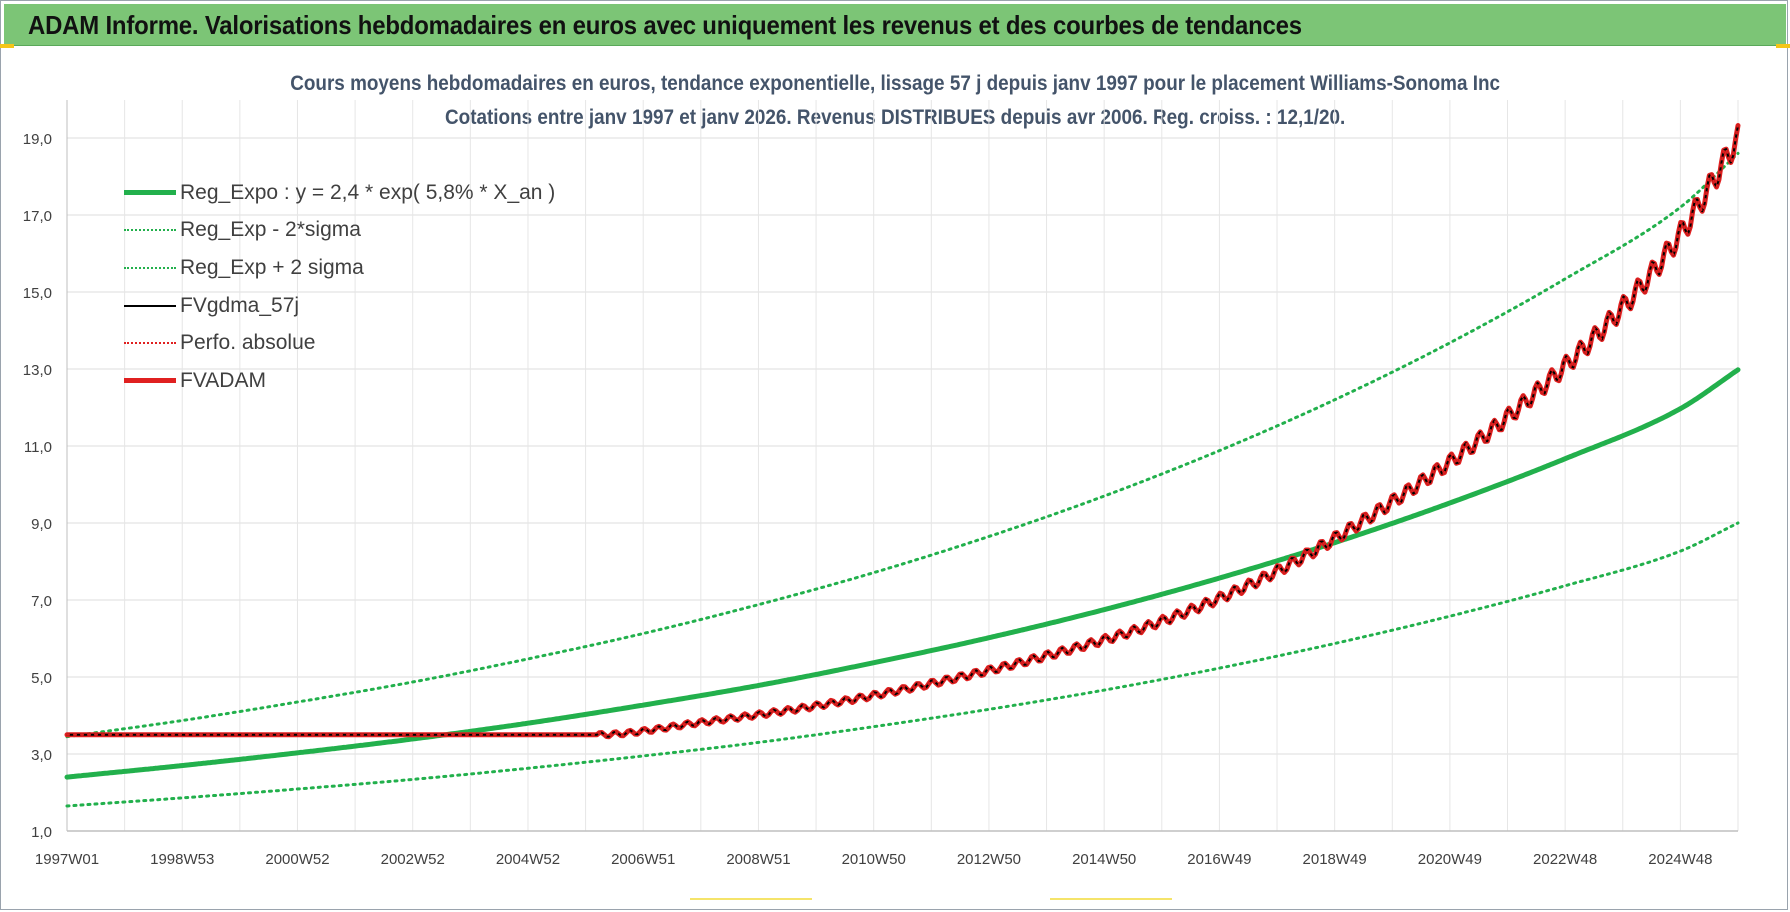 This screenshot has height=912, width=1790. Describe the element at coordinates (38, 447) in the screenshot. I see `y-tick-label: 11,0` at that location.